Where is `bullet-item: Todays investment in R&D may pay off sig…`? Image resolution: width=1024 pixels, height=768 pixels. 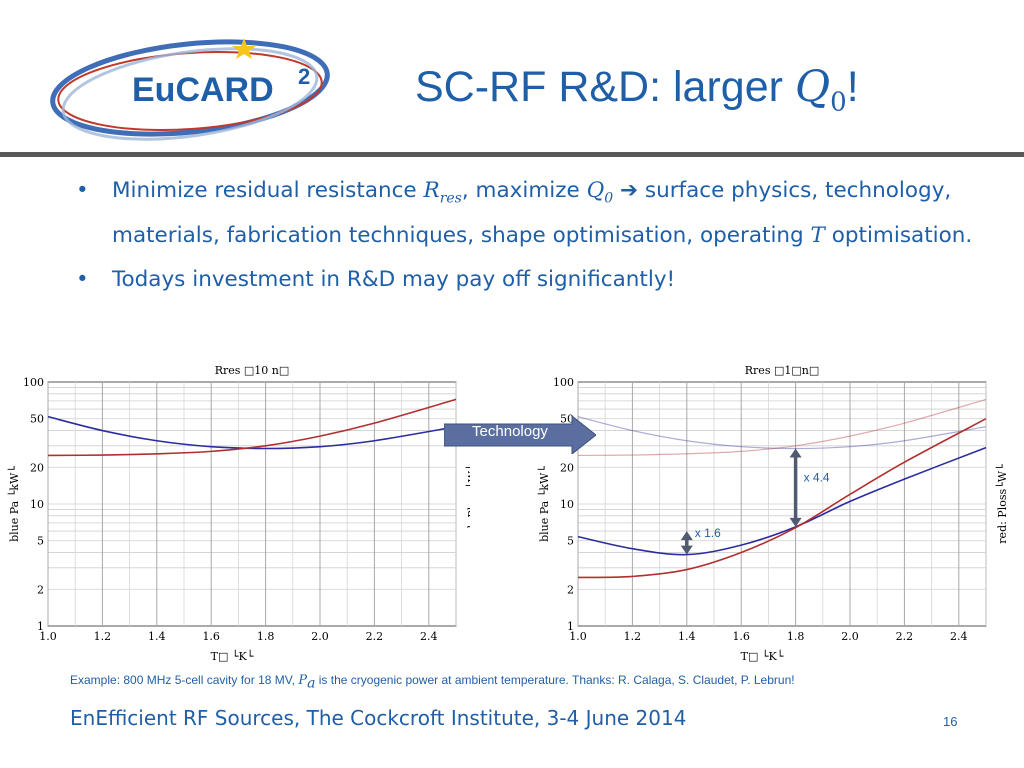
bullet-item: Todays investment in R&D may pay off sig… is located at coordinates (530, 280).